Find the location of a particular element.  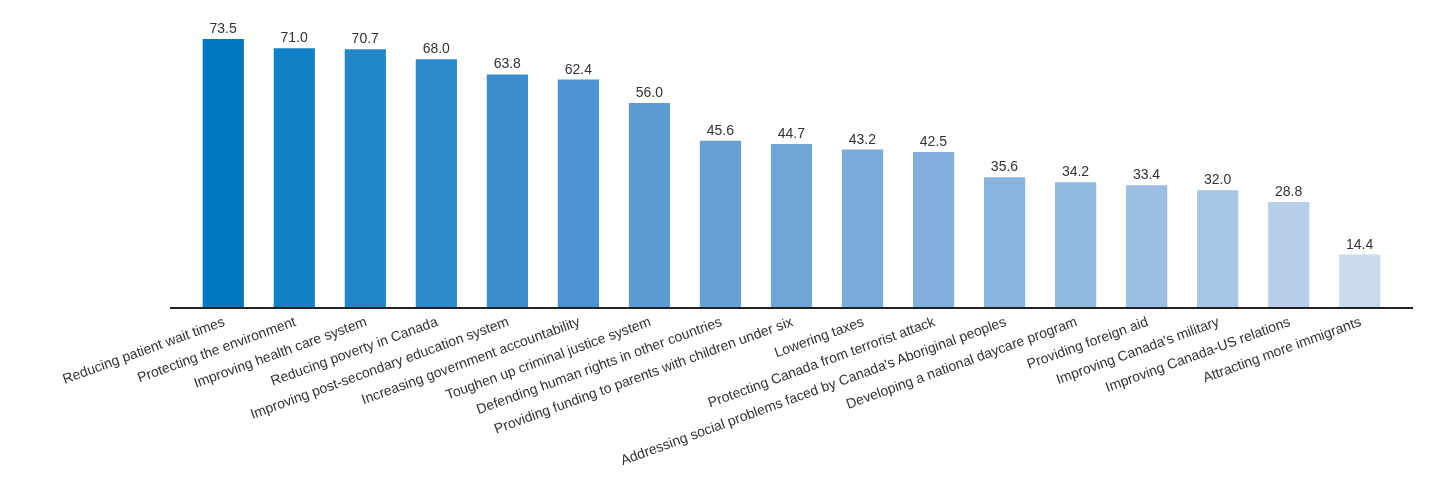

data-label: 70.7 is located at coordinates (365, 38).